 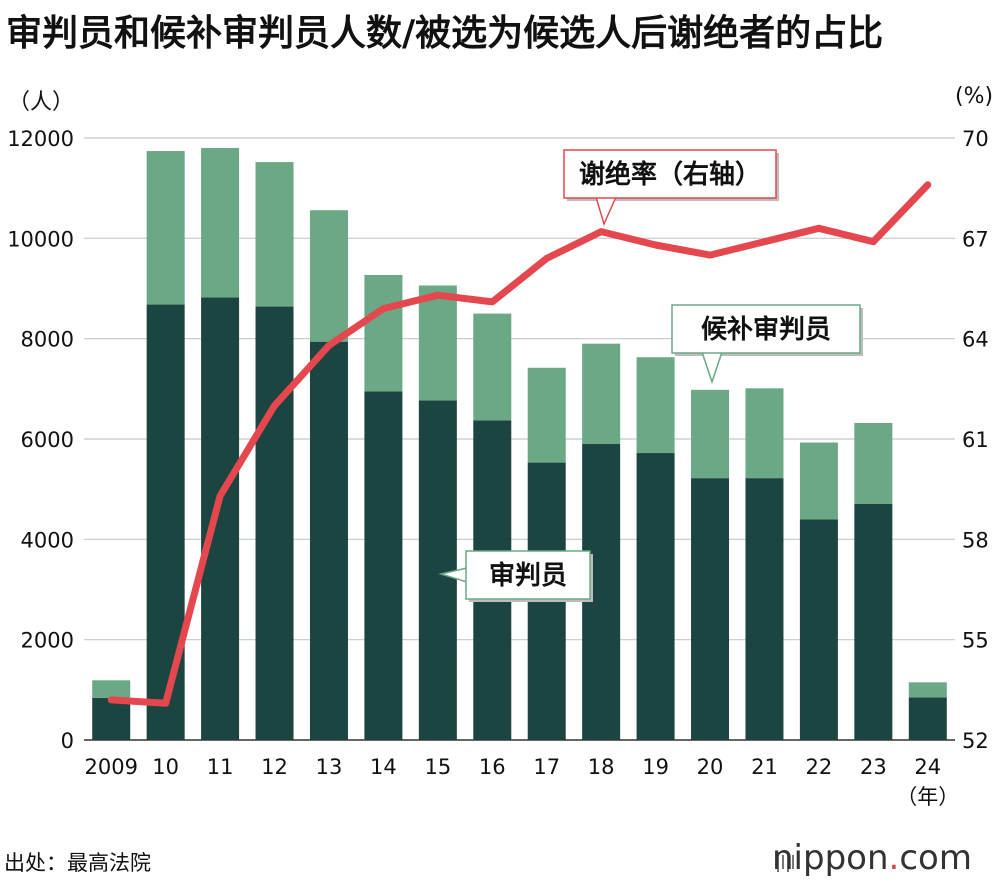 I want to click on x-tick-label: 13, so click(x=329, y=767).